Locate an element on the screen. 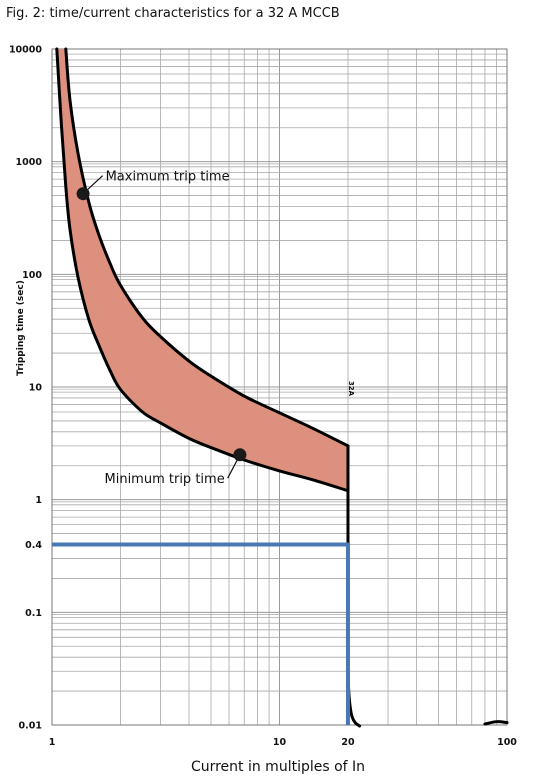 This screenshot has height=783, width=543. y-tick-label: 0.4 is located at coordinates (33, 545).